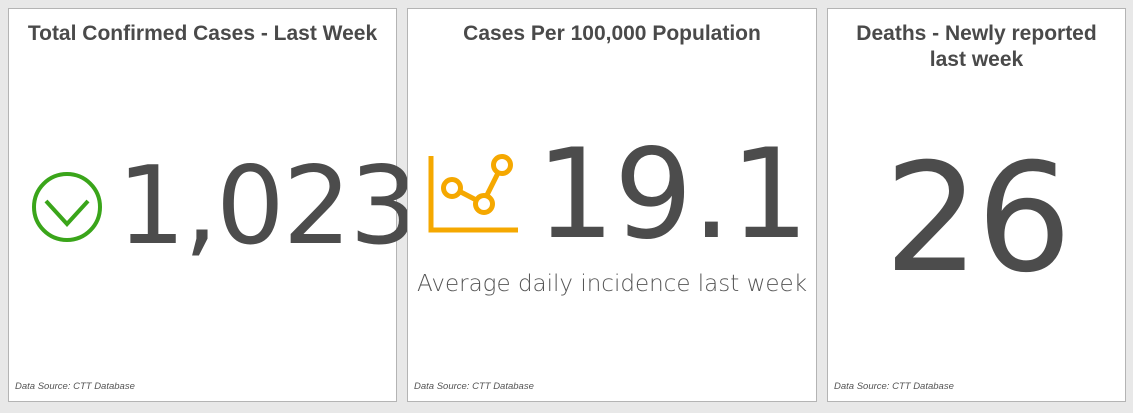 The image size is (1133, 413). What do you see at coordinates (612, 33) in the screenshot?
I see `panel-title: Cases Per 100,000 Population` at bounding box center [612, 33].